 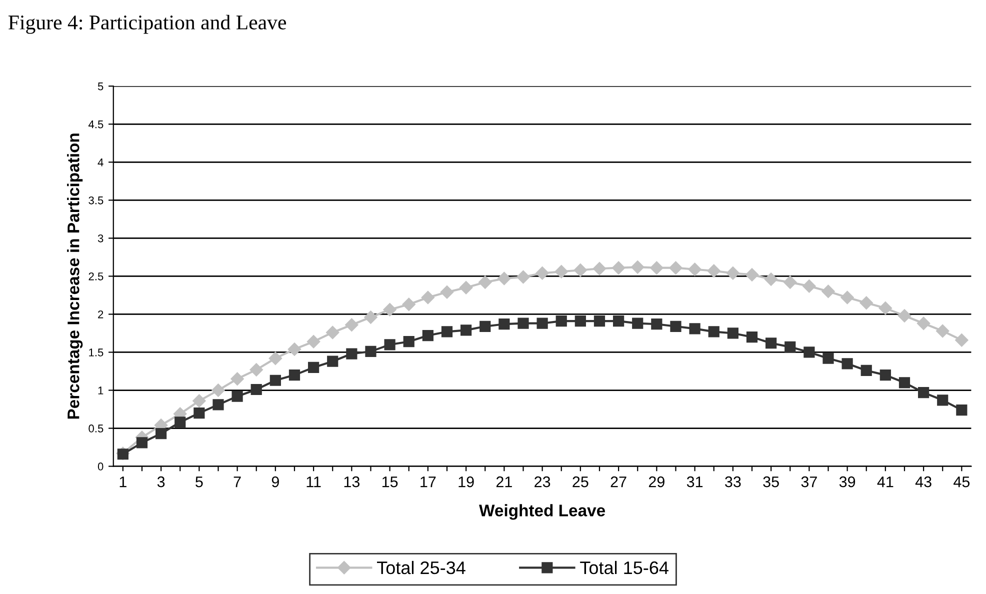 I want to click on y-tick-label: 2.5, so click(x=96, y=276).